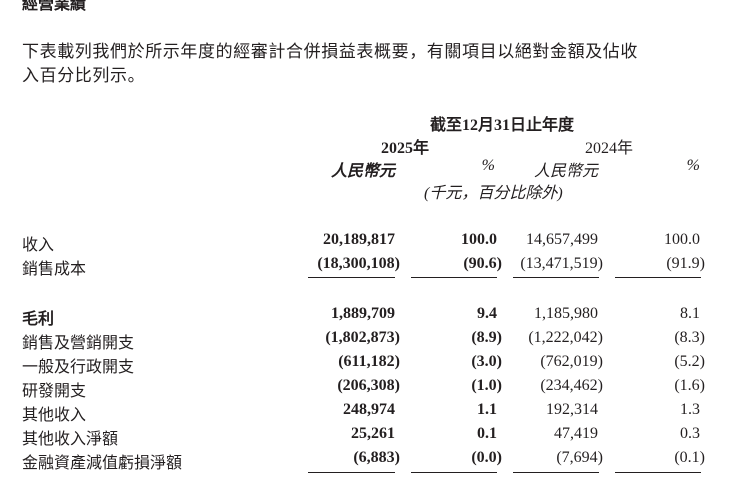  What do you see at coordinates (579, 457) in the screenshot?
I see `value-2024-rmb: (7,694)` at bounding box center [579, 457].